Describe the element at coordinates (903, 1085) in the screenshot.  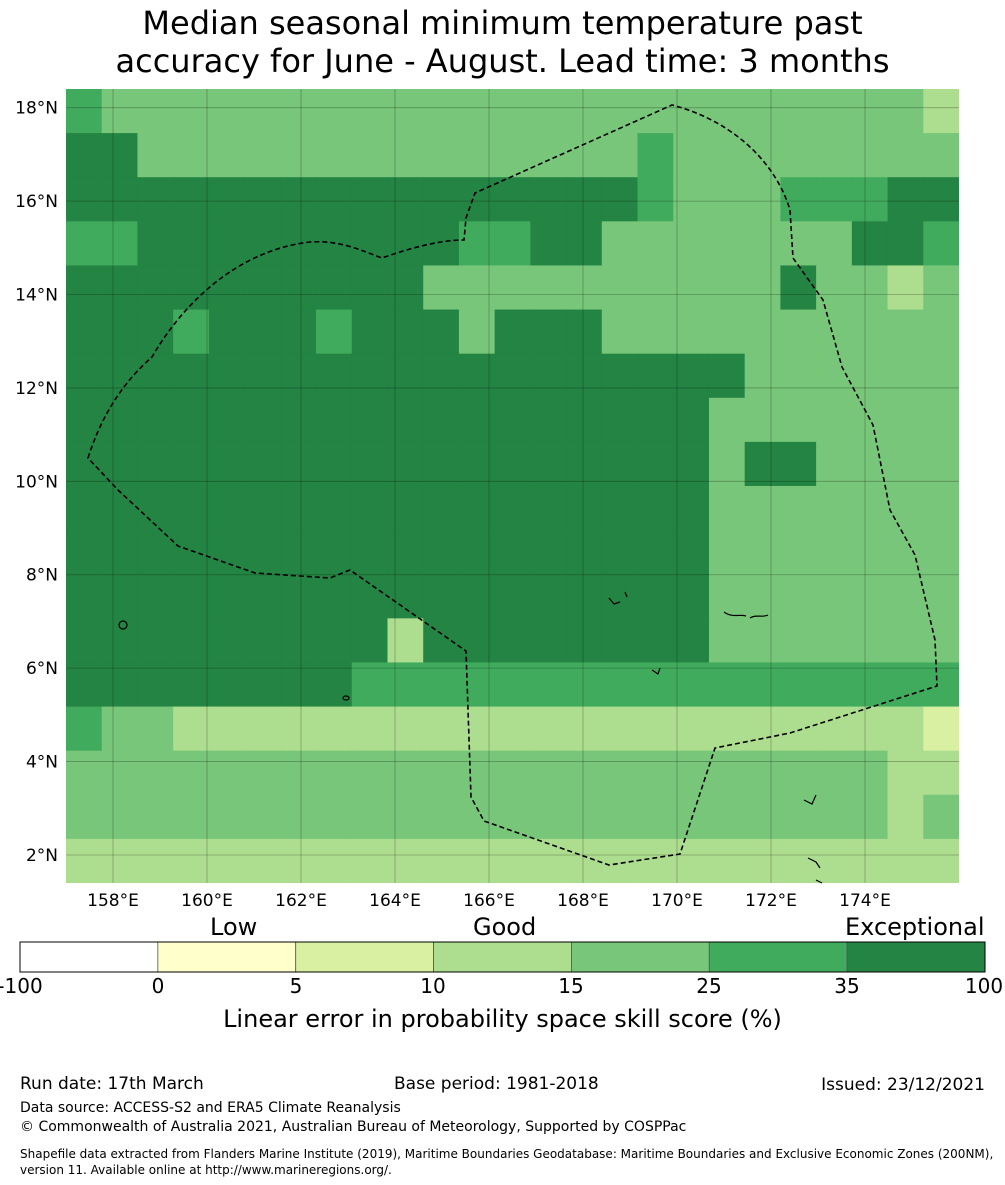
I see `issued-date: Issued: 23/12/2021` at that location.